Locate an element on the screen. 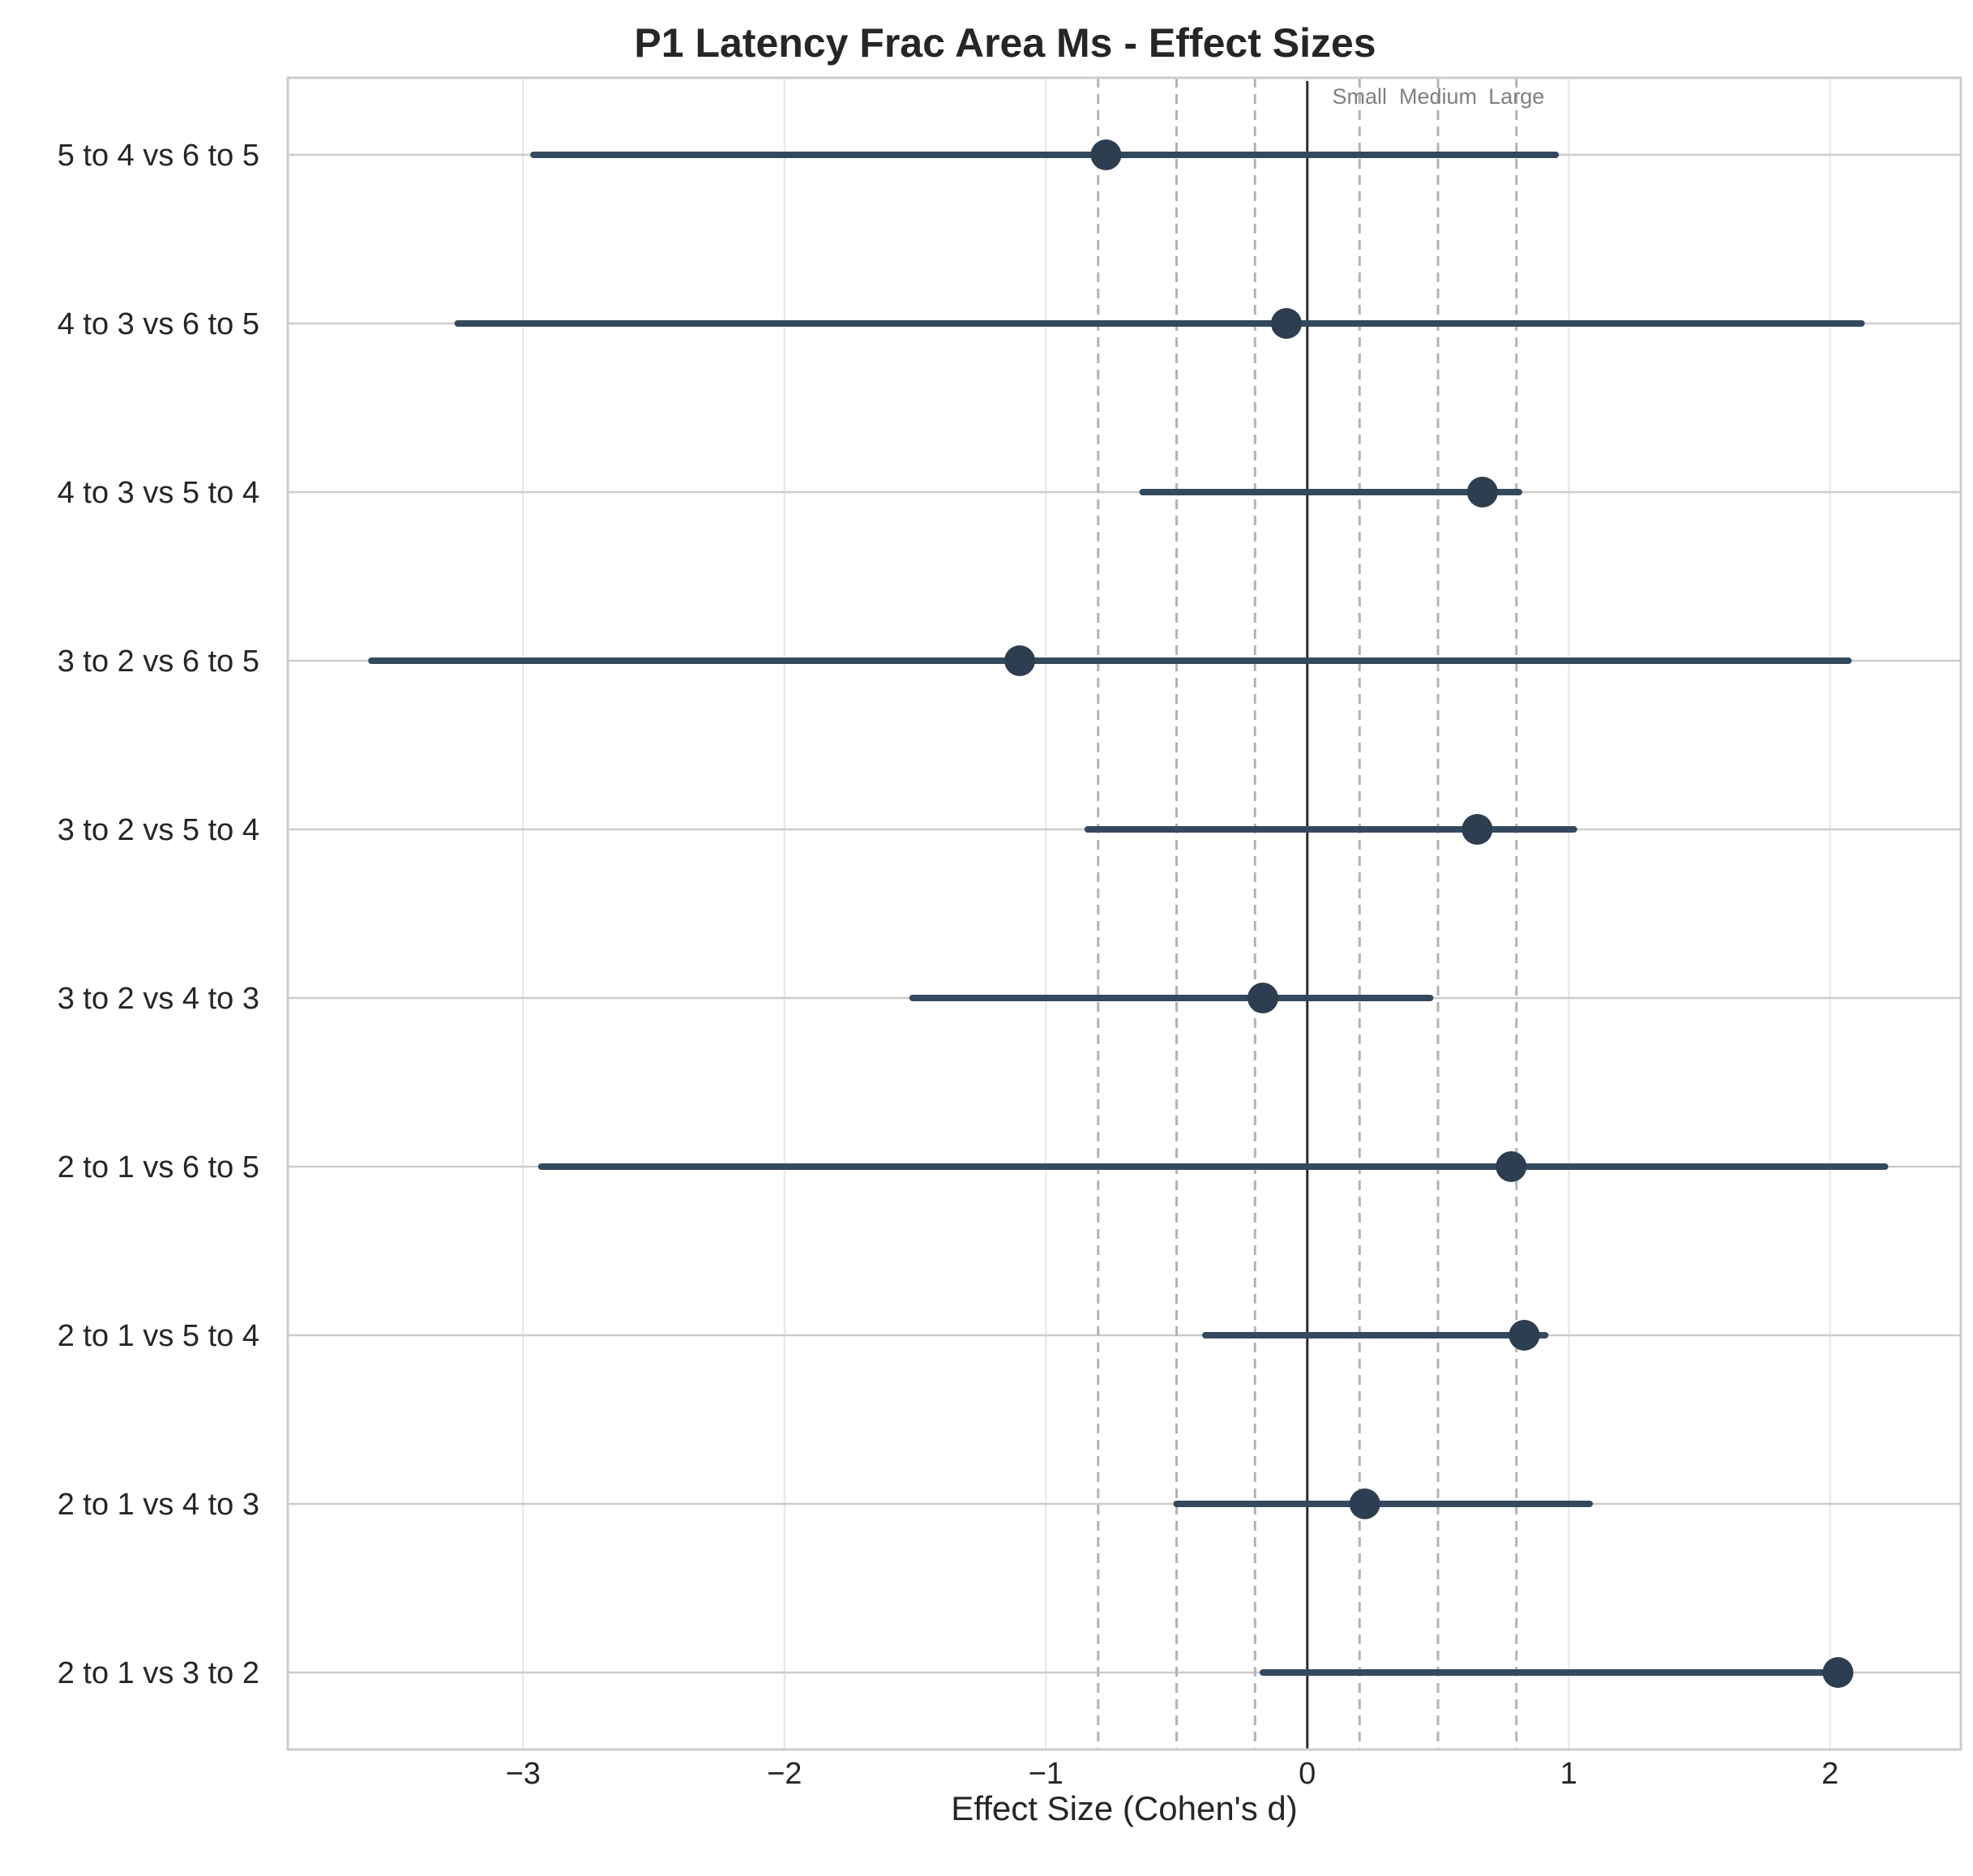  x-tick-label: 1 is located at coordinates (1568, 1774).